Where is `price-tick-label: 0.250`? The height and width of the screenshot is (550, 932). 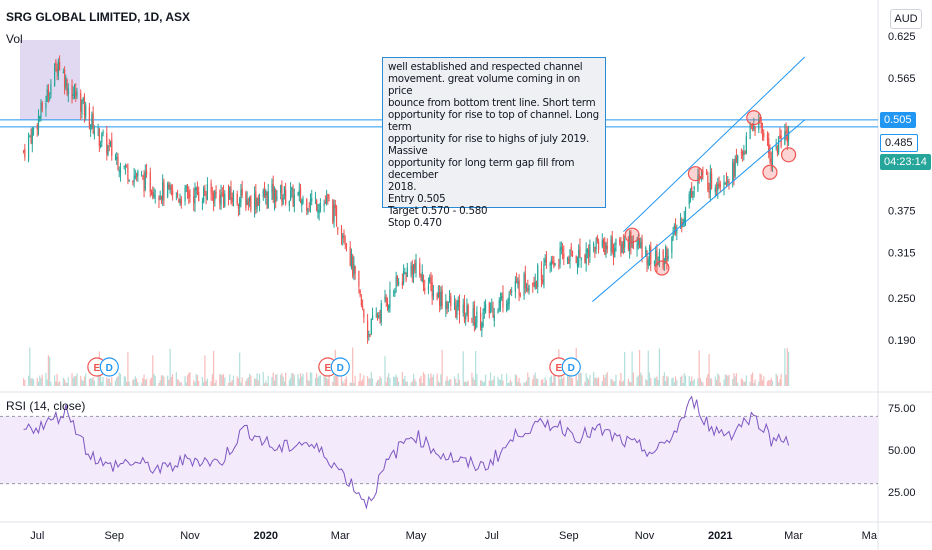 price-tick-label: 0.250 is located at coordinates (902, 299).